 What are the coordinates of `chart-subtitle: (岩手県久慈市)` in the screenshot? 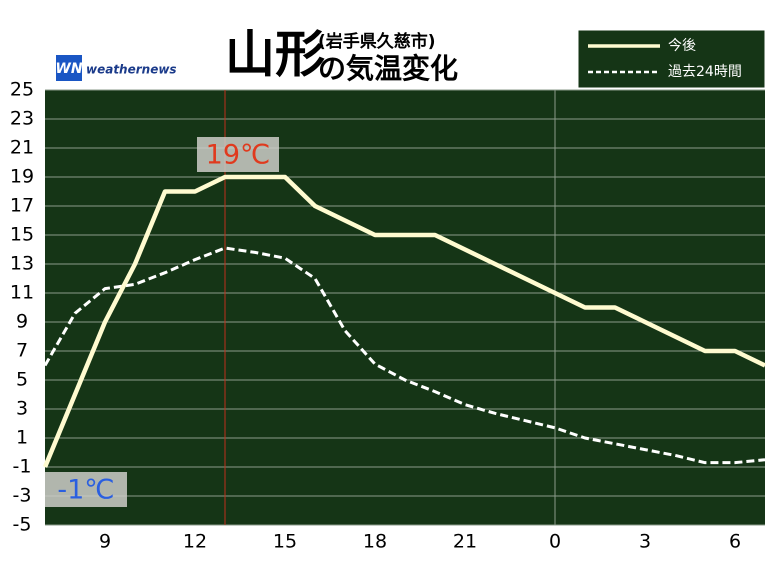 It's located at (377, 41).